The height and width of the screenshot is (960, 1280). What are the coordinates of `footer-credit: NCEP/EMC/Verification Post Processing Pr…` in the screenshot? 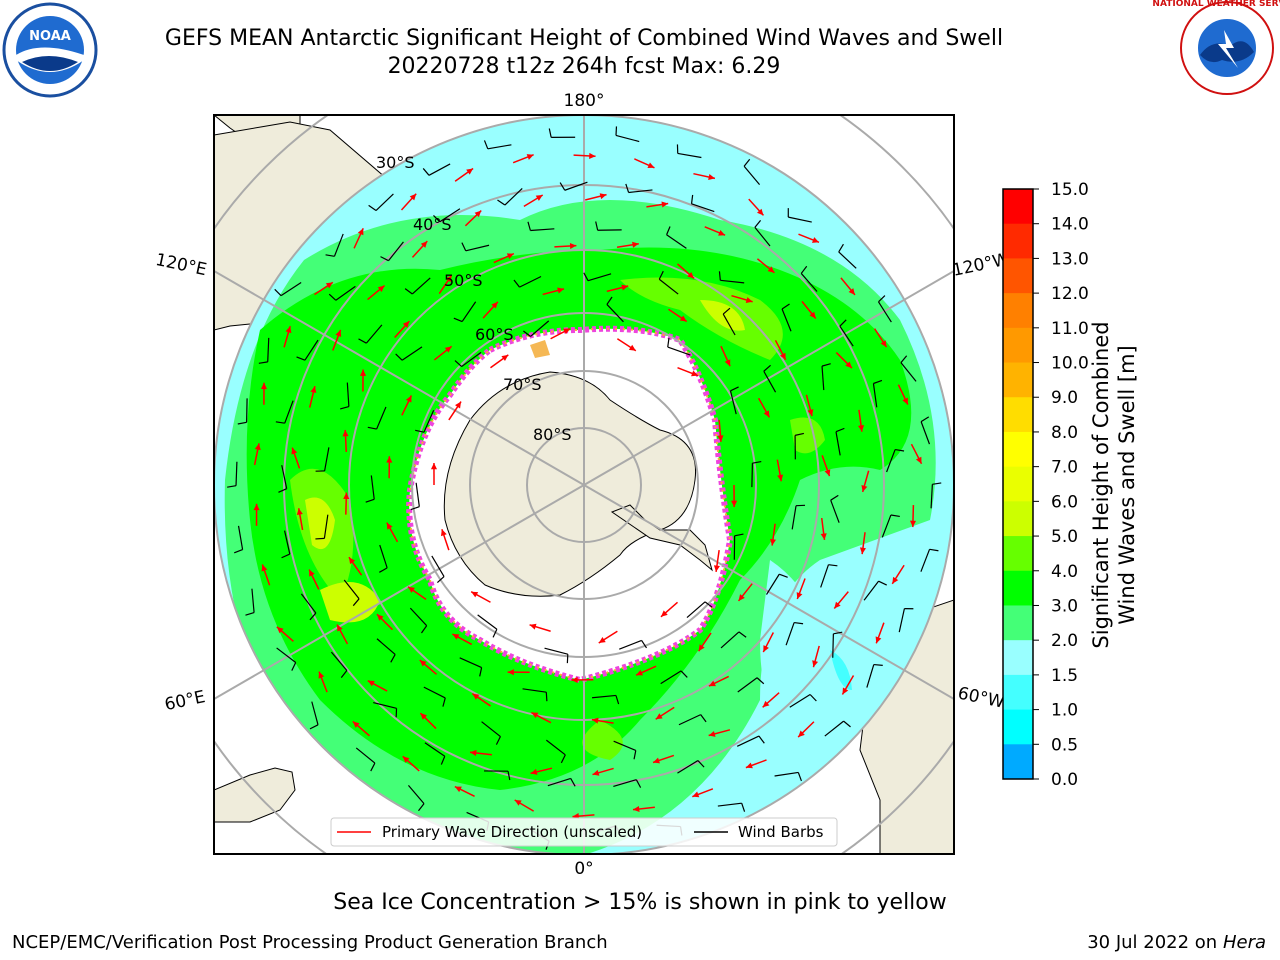 It's located at (310, 942).